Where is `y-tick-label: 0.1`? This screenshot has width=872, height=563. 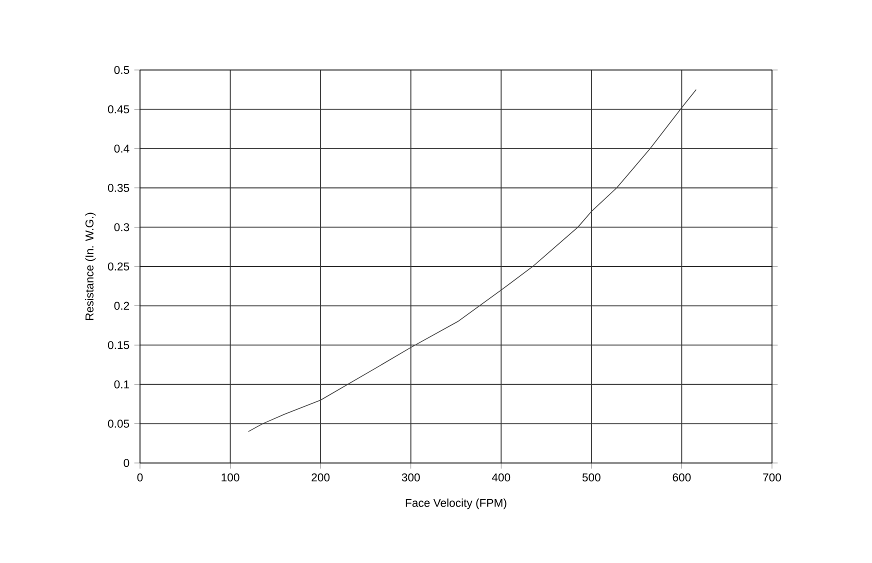 y-tick-label: 0.1 is located at coordinates (122, 384).